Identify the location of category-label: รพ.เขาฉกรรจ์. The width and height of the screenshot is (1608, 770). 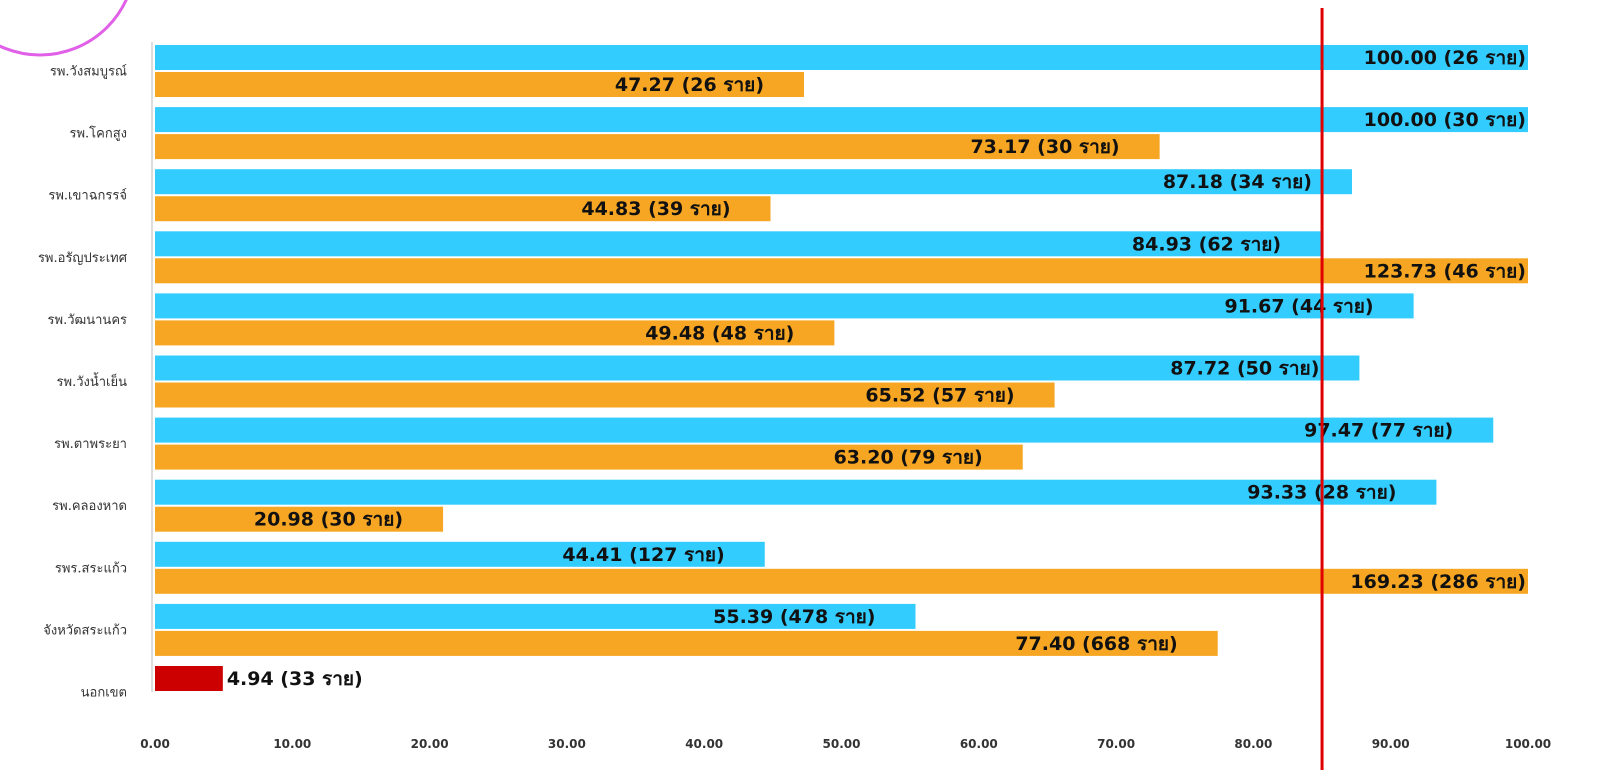
(87, 196).